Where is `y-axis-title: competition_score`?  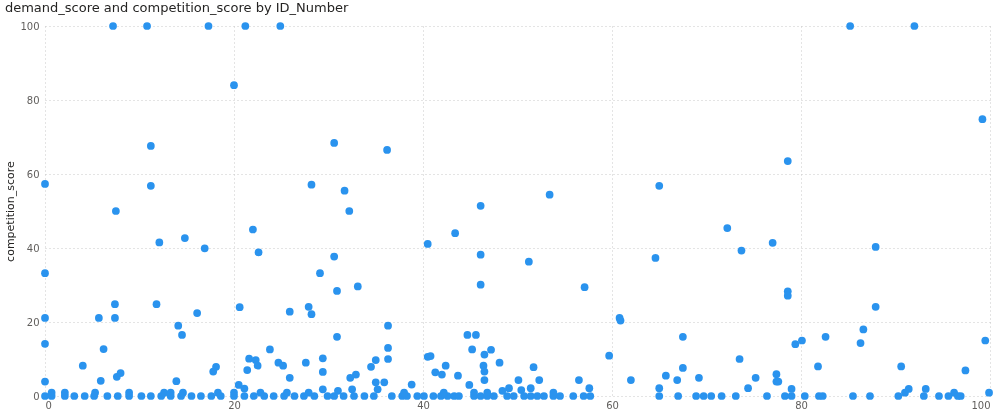
y-axis-title: competition_score is located at coordinates (11, 211).